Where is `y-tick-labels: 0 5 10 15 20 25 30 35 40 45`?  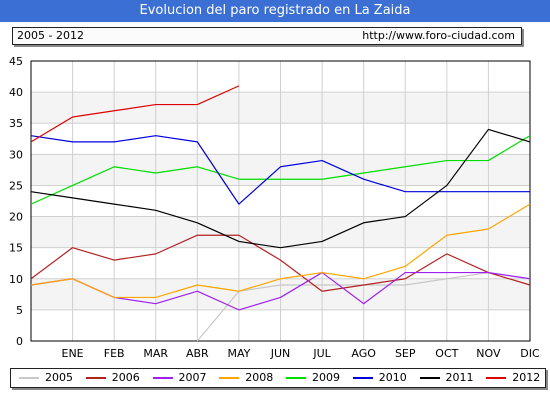
y-tick-labels: 0 5 10 15 20 25 30 35 40 45 is located at coordinates (16, 201).